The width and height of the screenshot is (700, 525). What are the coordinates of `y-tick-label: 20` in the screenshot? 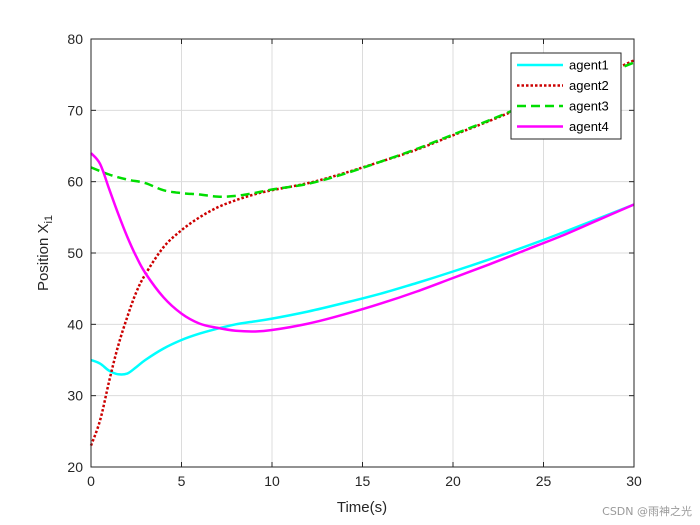 It's located at (75, 467).